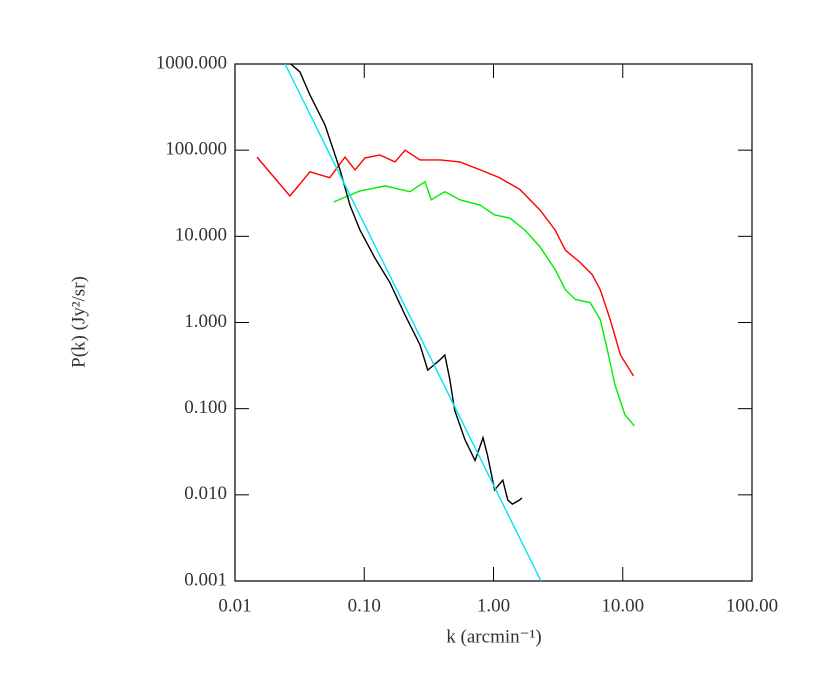  Describe the element at coordinates (622, 605) in the screenshot. I see `x-tick-label: 10.00` at that location.